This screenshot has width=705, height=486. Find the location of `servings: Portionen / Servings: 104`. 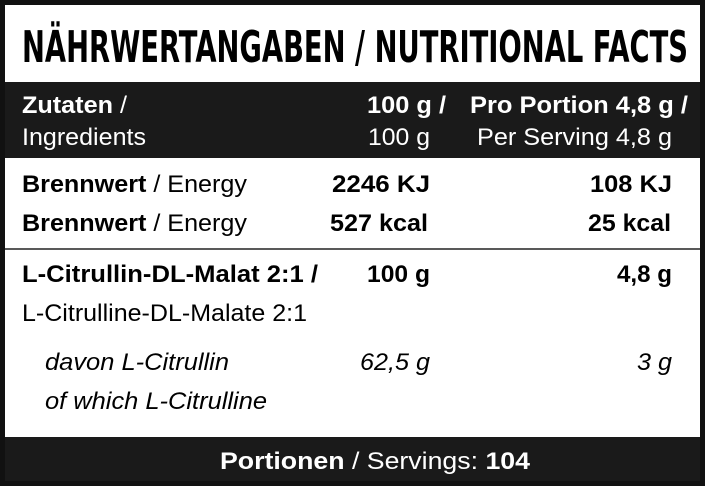

servings: Portionen / Servings: 104 is located at coordinates (375, 461).